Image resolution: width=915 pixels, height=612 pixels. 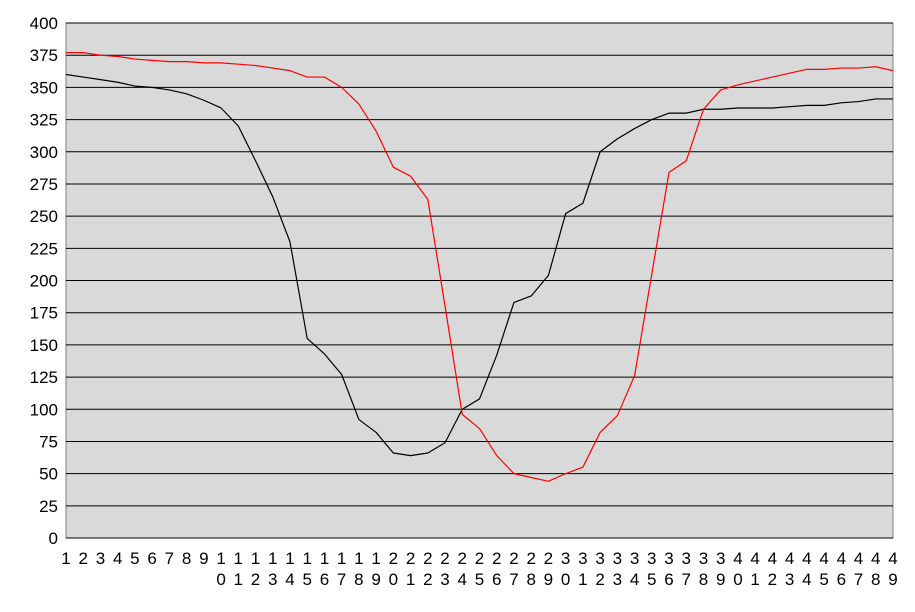 I want to click on y-tick-label: 200, so click(x=44, y=281).